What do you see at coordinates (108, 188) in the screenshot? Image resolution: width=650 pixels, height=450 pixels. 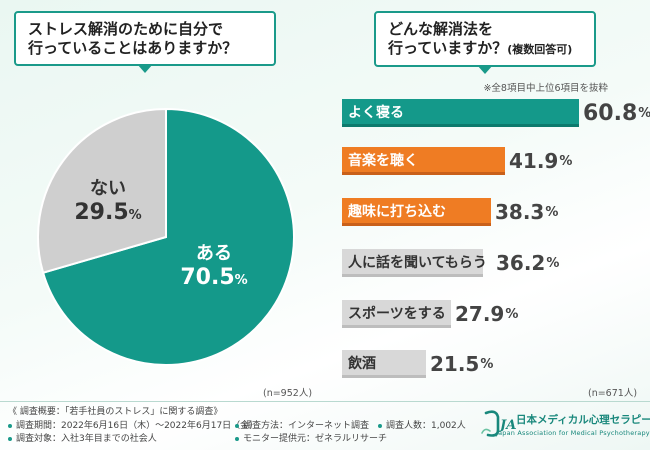 I see `pie-label-name: ない` at bounding box center [108, 188].